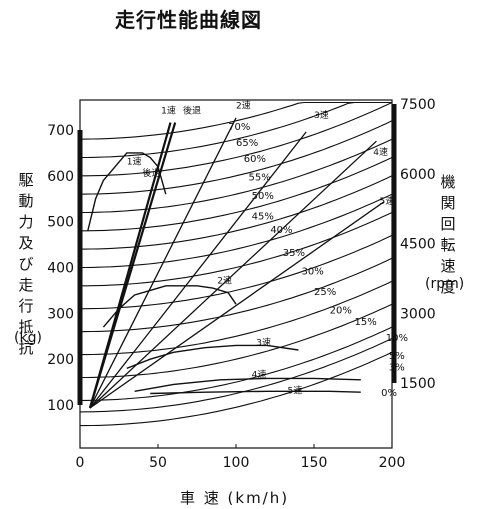 This screenshot has height=509, width=480. I want to click on curve-label: 50%, so click(263, 196).